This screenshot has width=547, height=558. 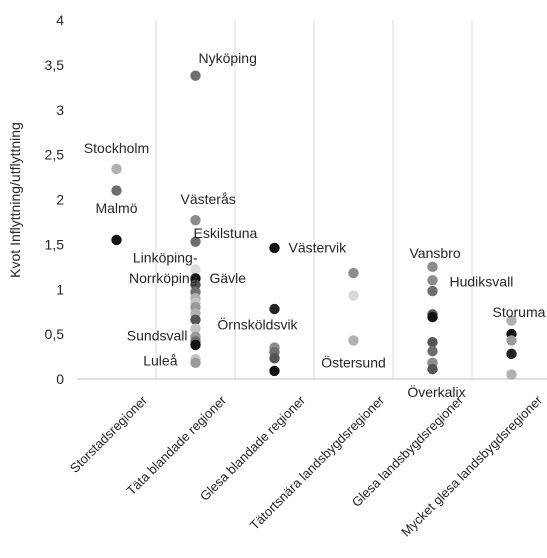 I want to click on point-annotation: Nyköping, so click(x=228, y=58).